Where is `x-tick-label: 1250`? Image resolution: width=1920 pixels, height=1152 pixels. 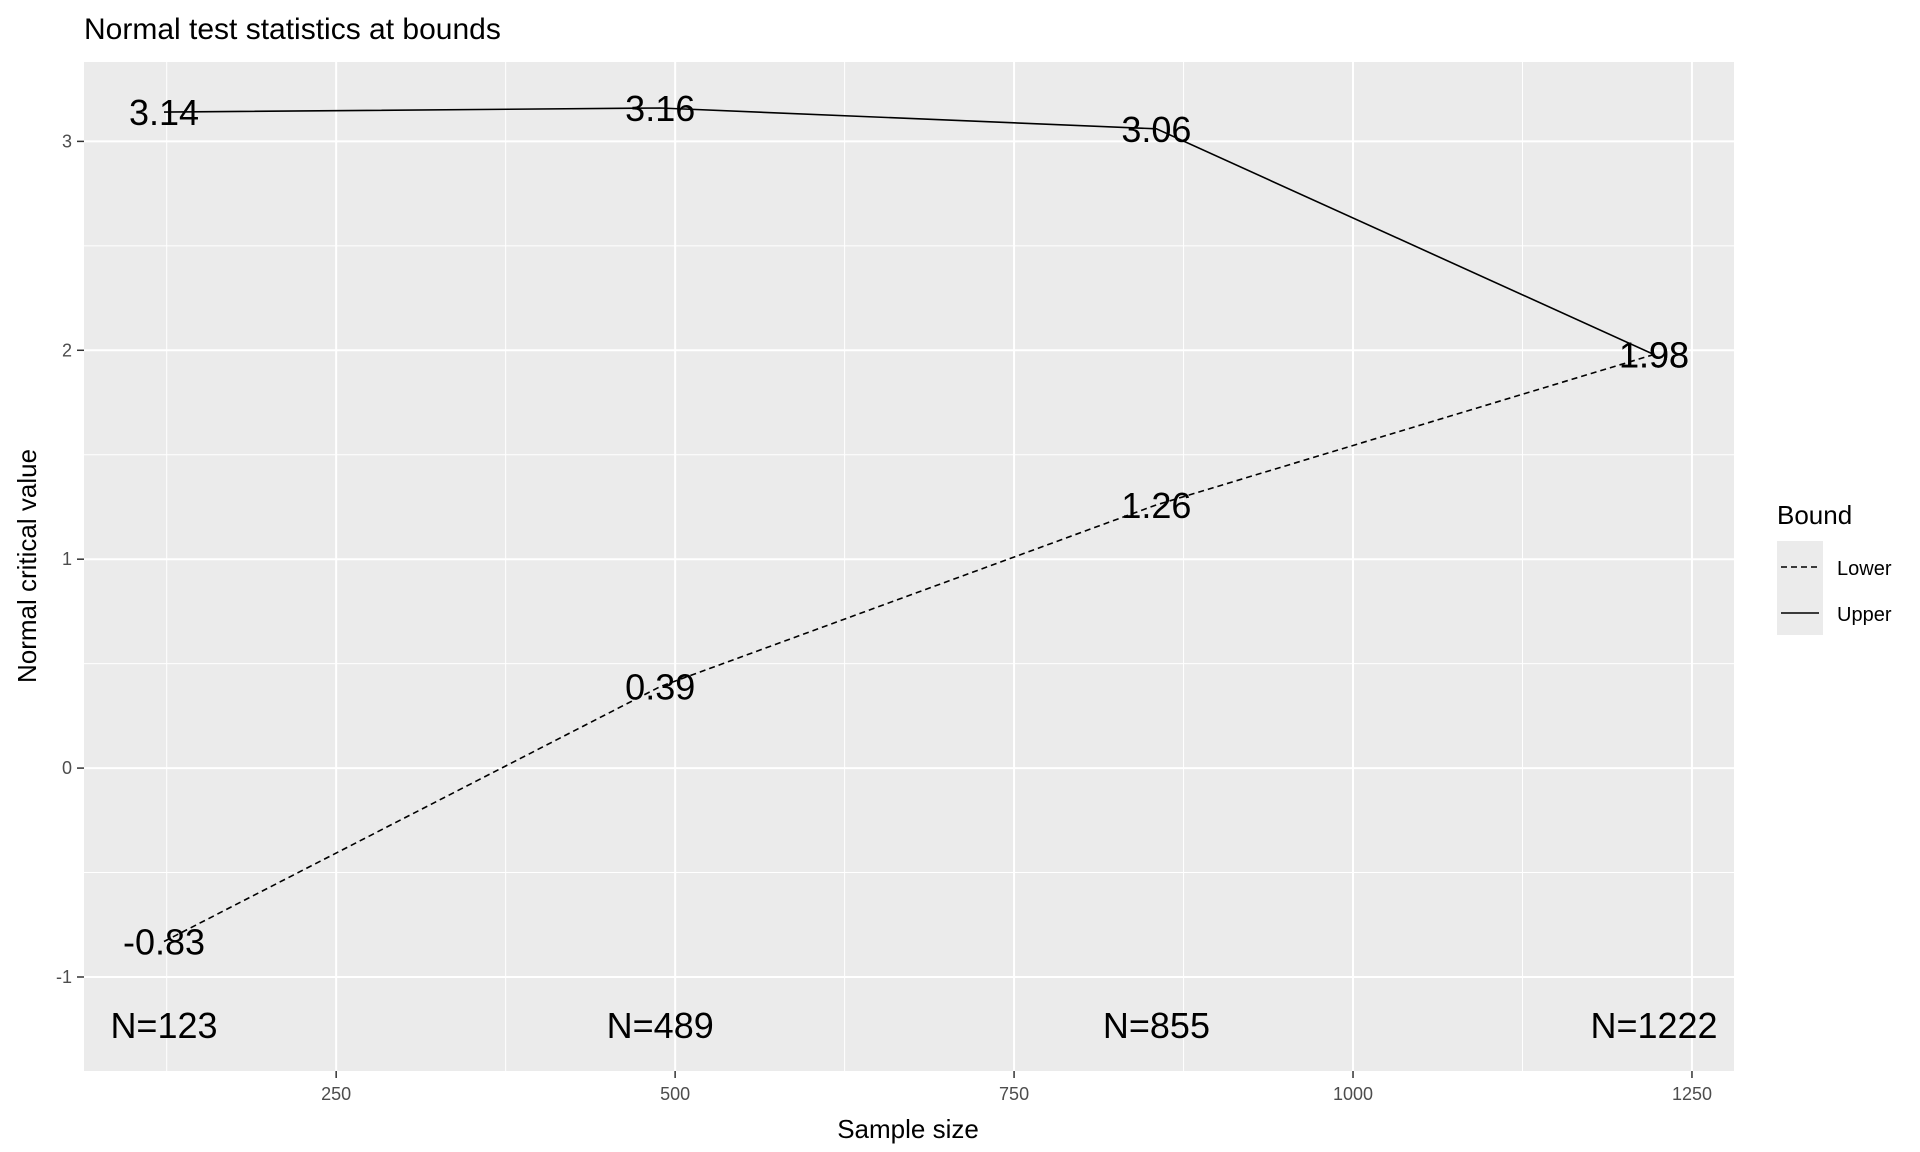
x-tick-label: 1250 is located at coordinates (1692, 1094).